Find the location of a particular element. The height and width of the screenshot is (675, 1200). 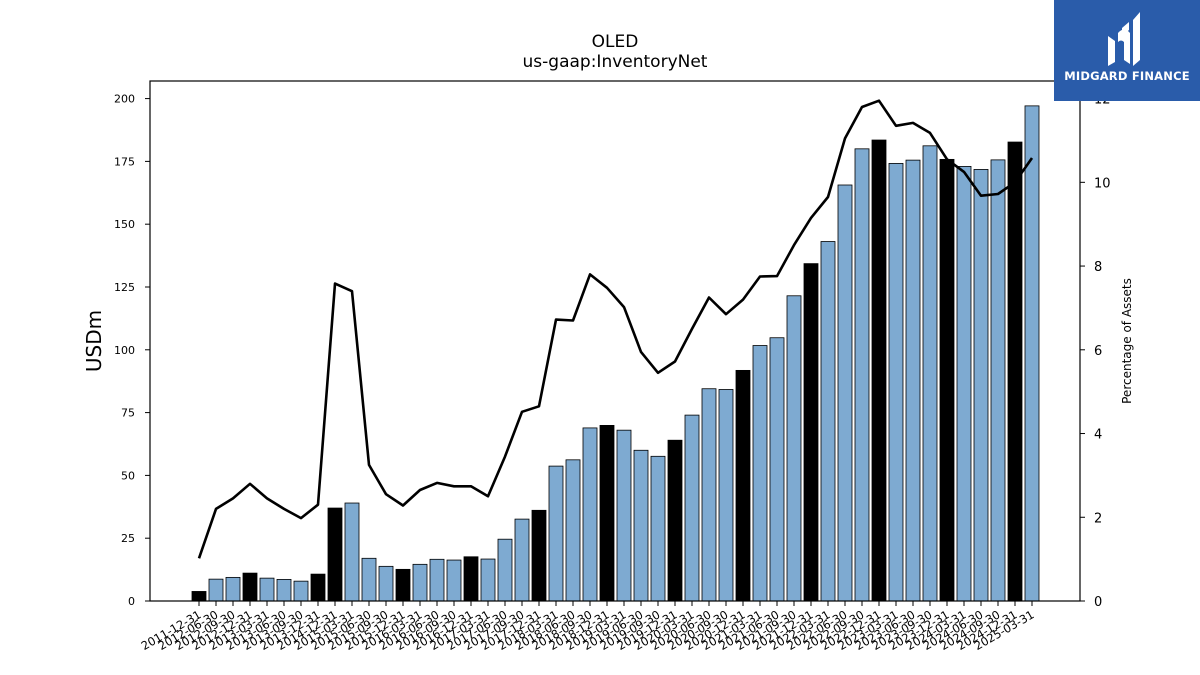

y-tick-label: 50 is located at coordinates (128, 475).